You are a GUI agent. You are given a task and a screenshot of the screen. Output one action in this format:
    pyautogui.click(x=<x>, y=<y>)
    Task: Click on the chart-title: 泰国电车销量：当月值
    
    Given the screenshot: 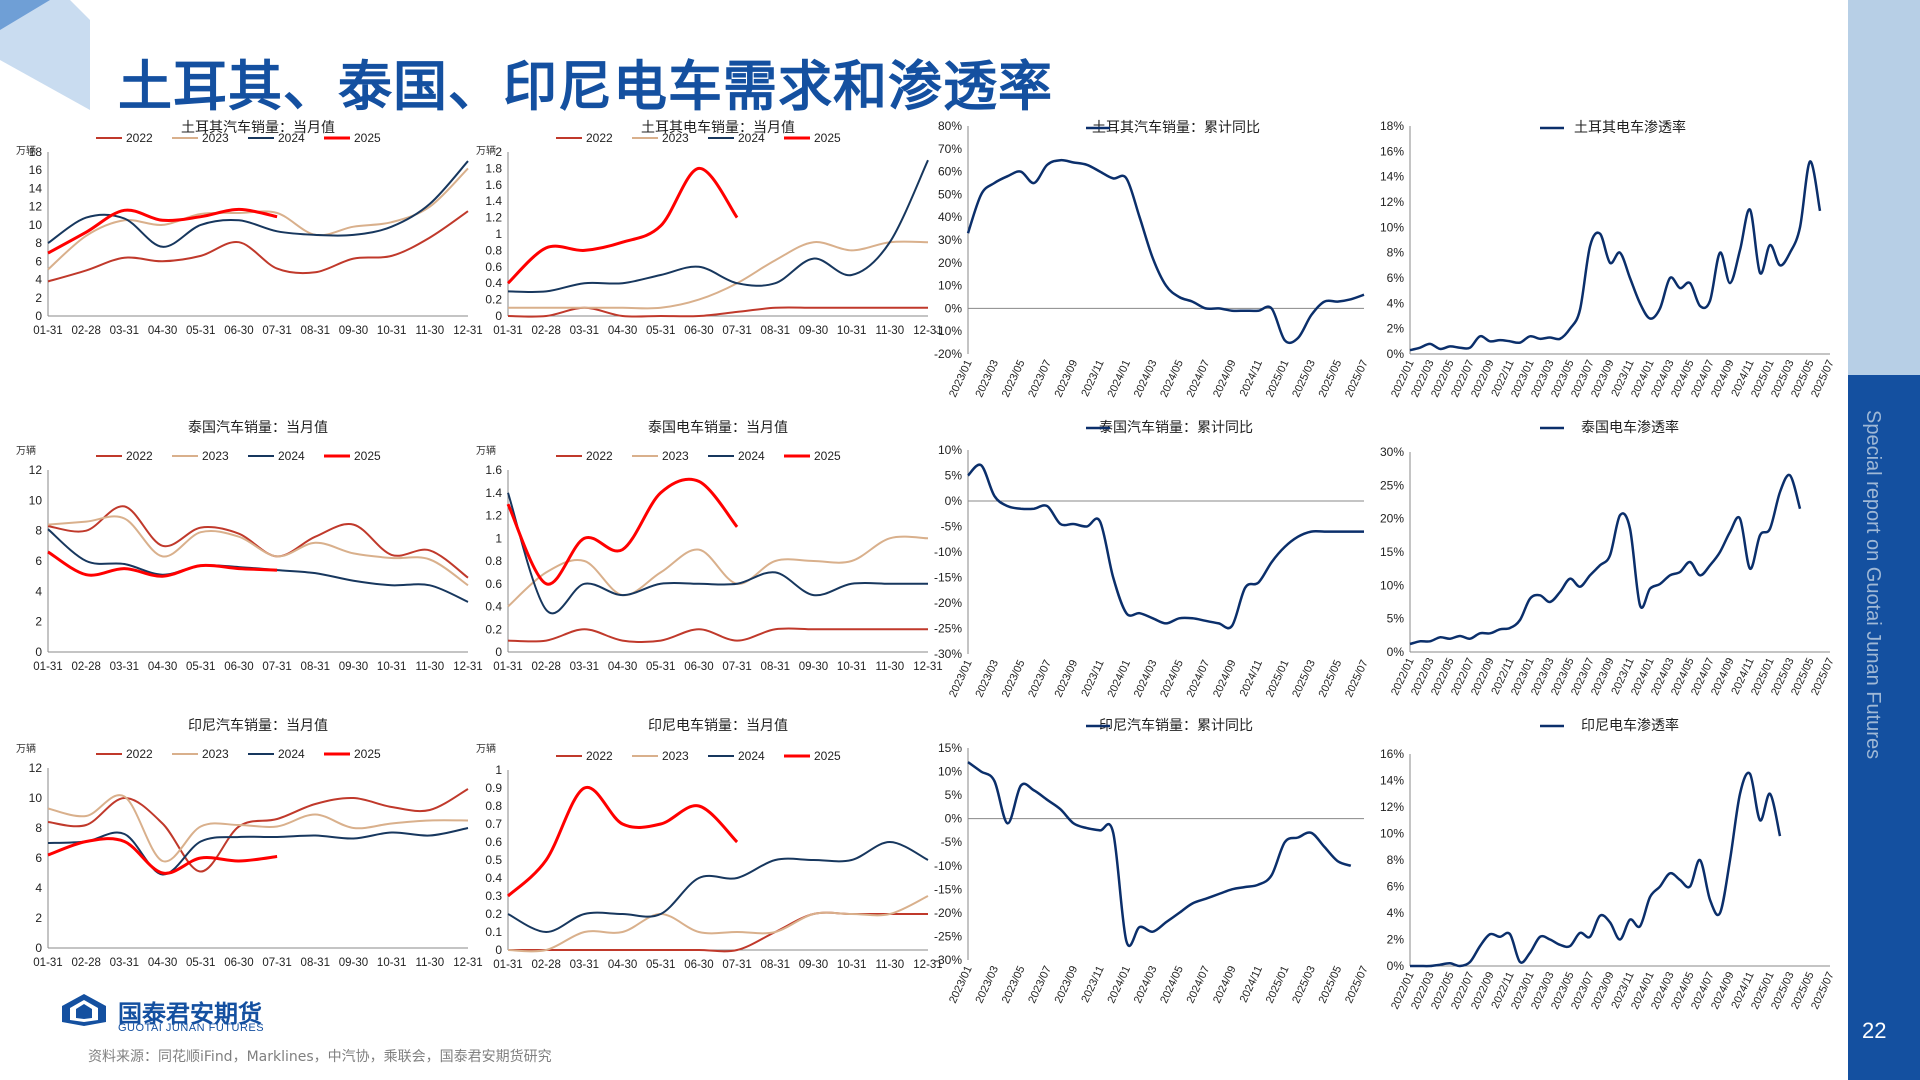 What is the action you would take?
    pyautogui.click(x=718, y=427)
    